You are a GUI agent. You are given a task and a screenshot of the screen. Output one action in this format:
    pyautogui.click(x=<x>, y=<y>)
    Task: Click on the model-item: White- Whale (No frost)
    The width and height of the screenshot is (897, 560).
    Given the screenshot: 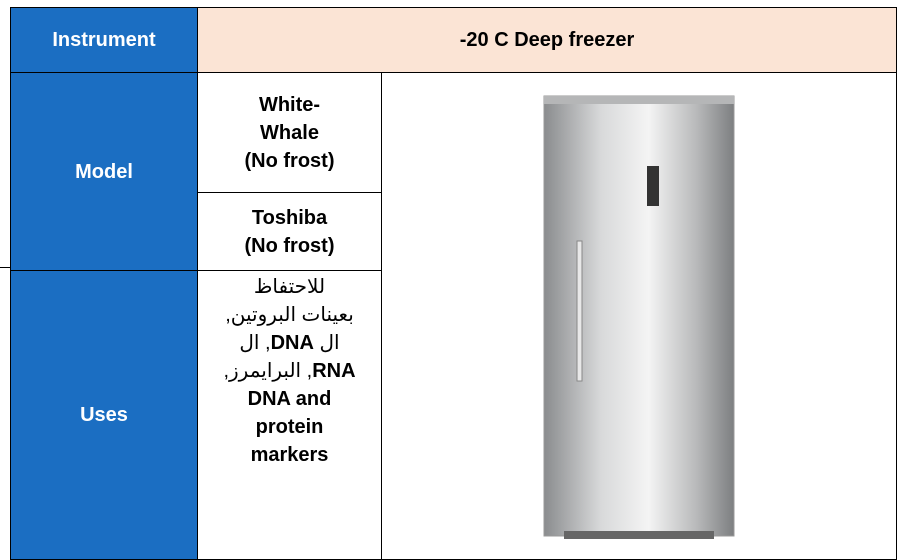 What is the action you would take?
    pyautogui.click(x=289, y=132)
    